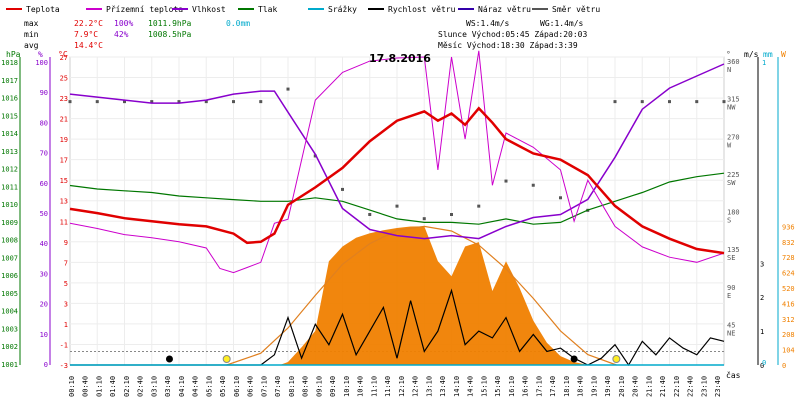 The width and height of the screenshot is (800, 400). What do you see at coordinates (9, 223) in the screenshot?
I see `tick-label-hpa: 1009` at bounding box center [9, 223].